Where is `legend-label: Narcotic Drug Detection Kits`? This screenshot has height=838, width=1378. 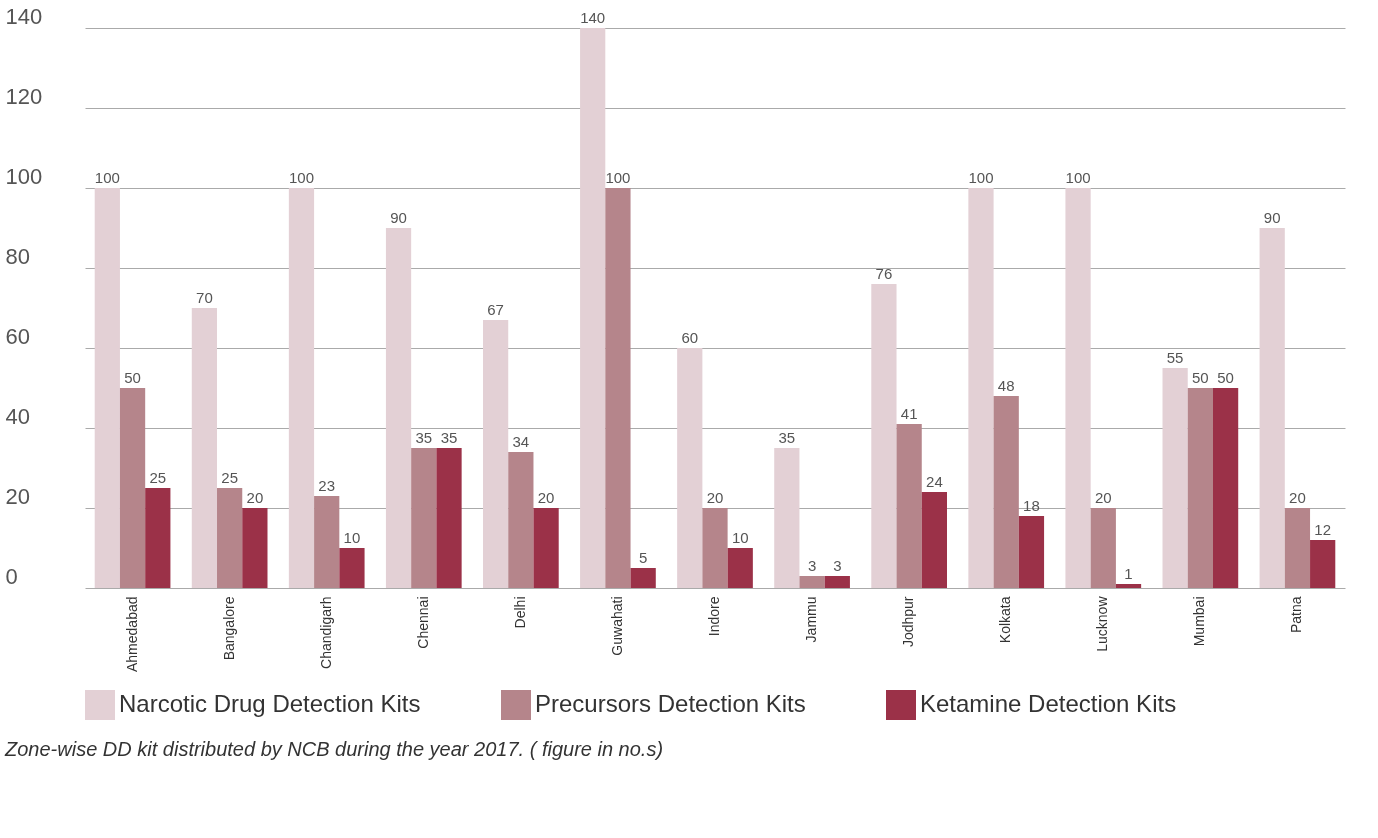
legend-label: Narcotic Drug Detection Kits is located at coordinates (270, 703).